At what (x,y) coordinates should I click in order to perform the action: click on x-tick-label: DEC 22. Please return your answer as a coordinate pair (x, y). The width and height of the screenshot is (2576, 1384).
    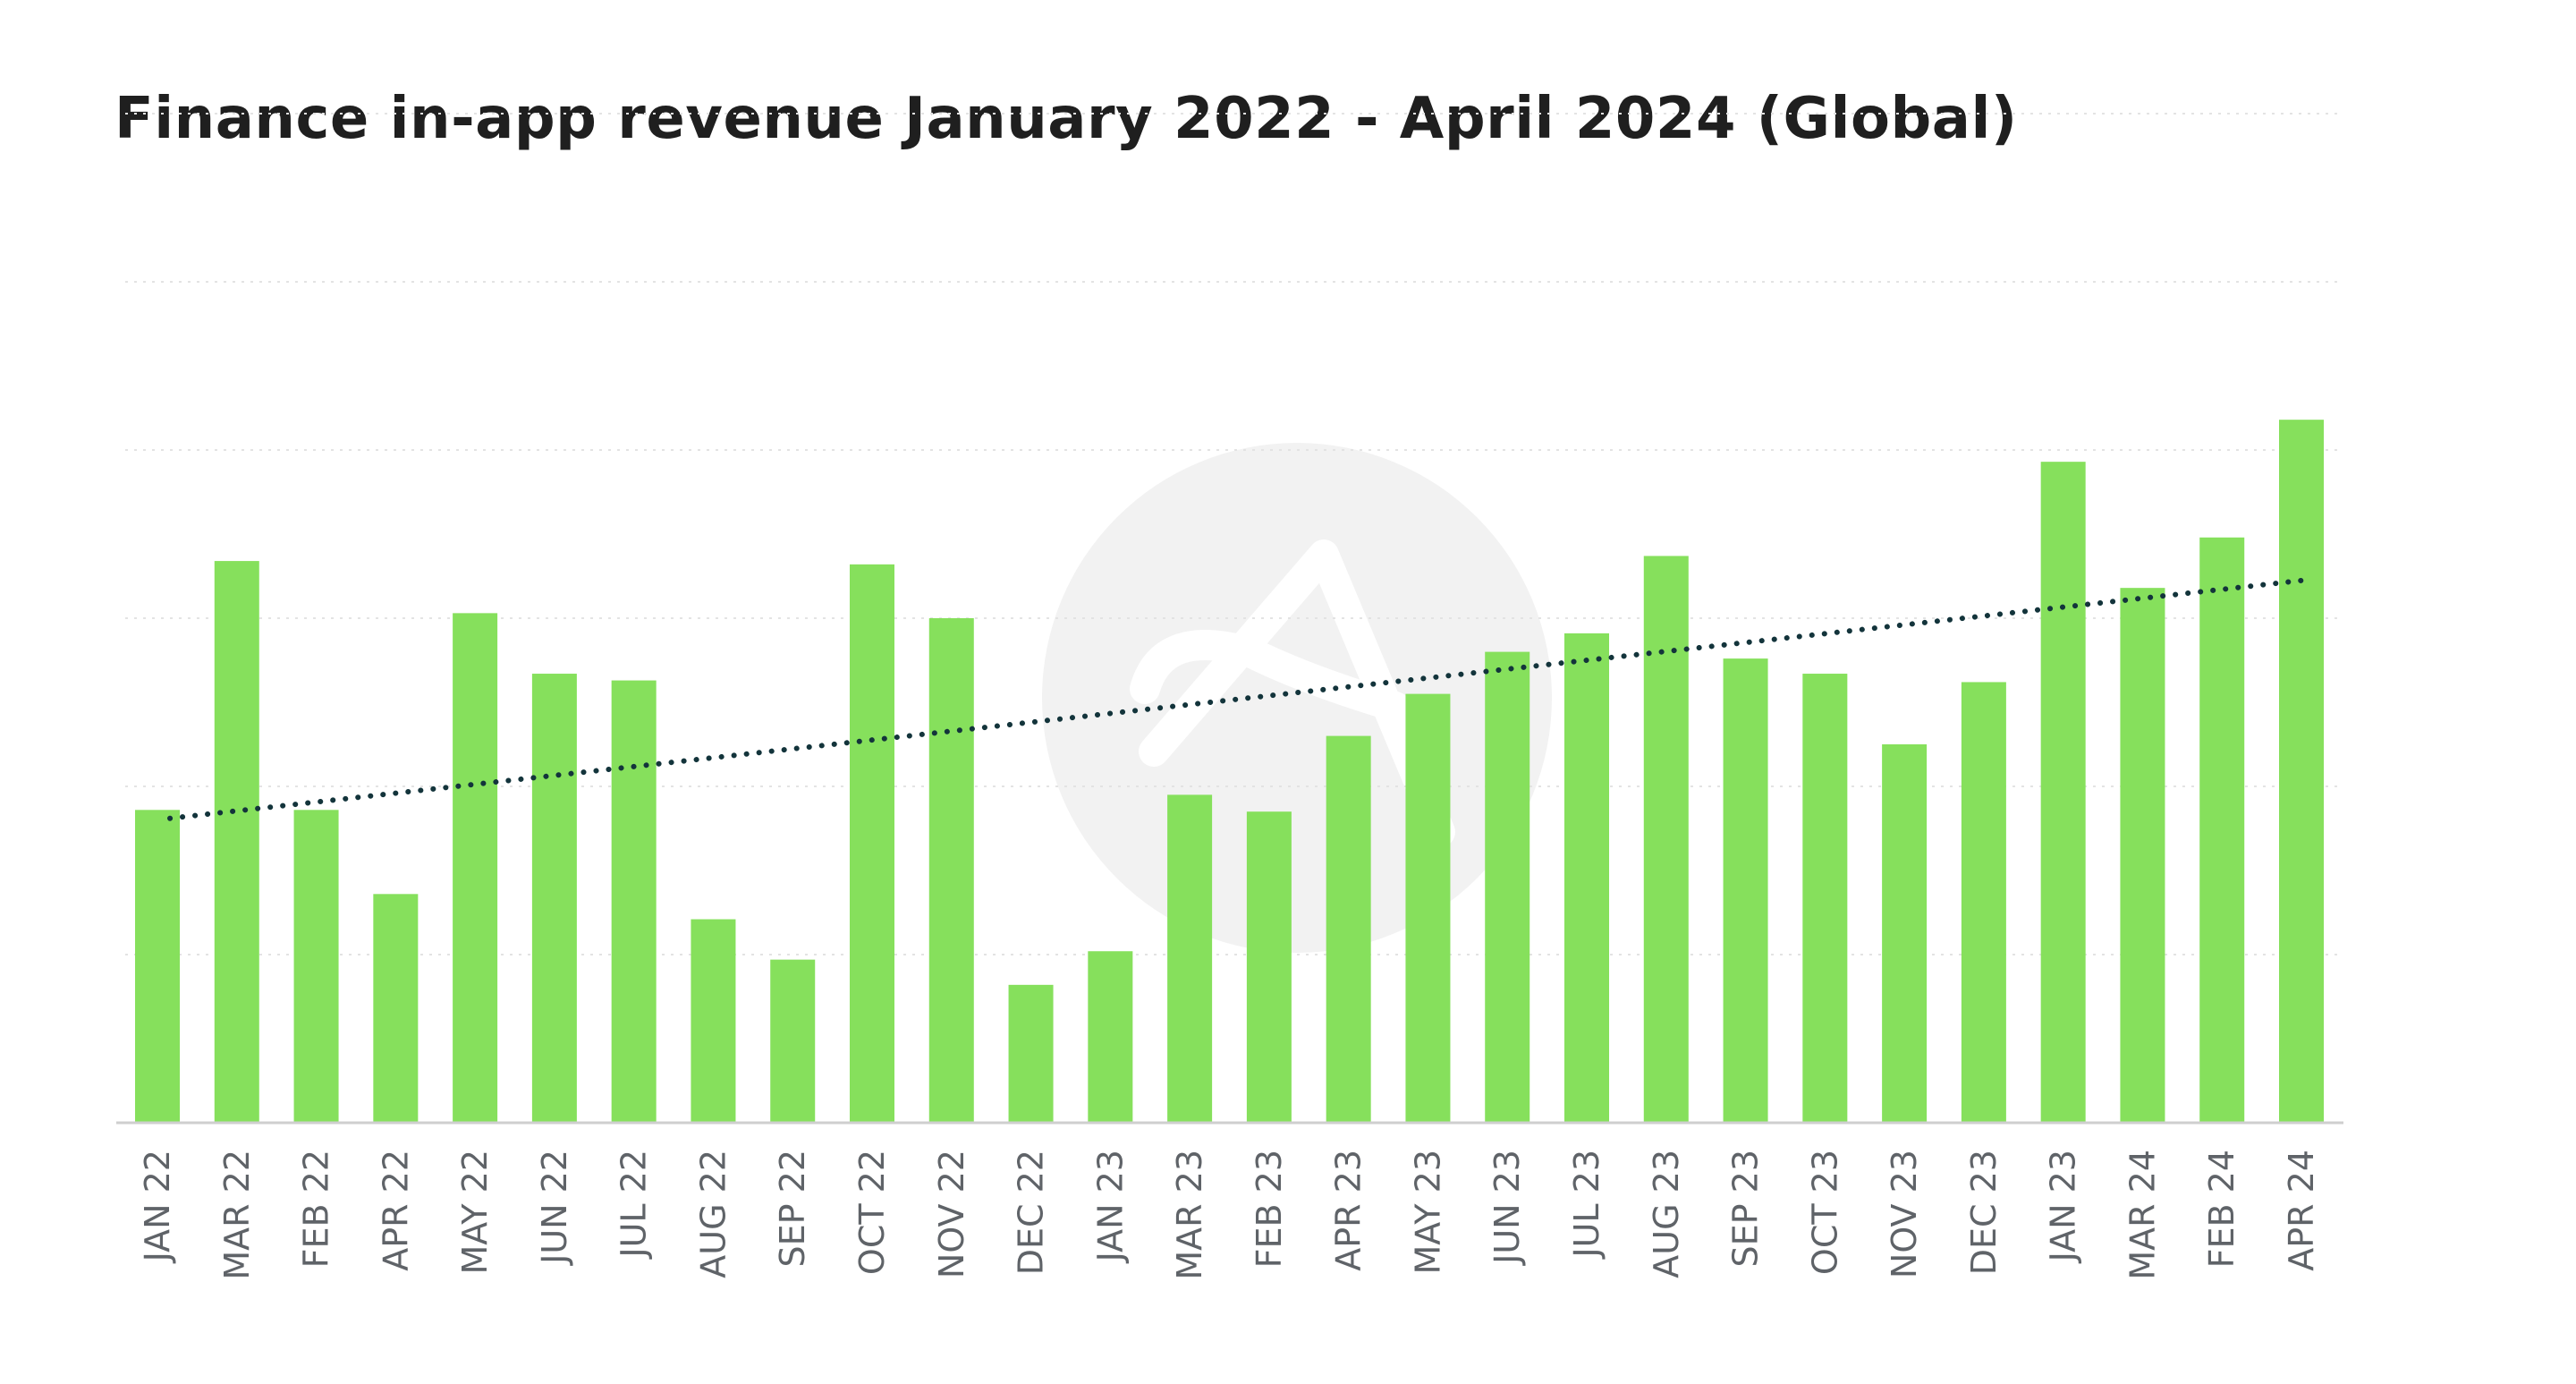
    Looking at the image, I should click on (1031, 1213).